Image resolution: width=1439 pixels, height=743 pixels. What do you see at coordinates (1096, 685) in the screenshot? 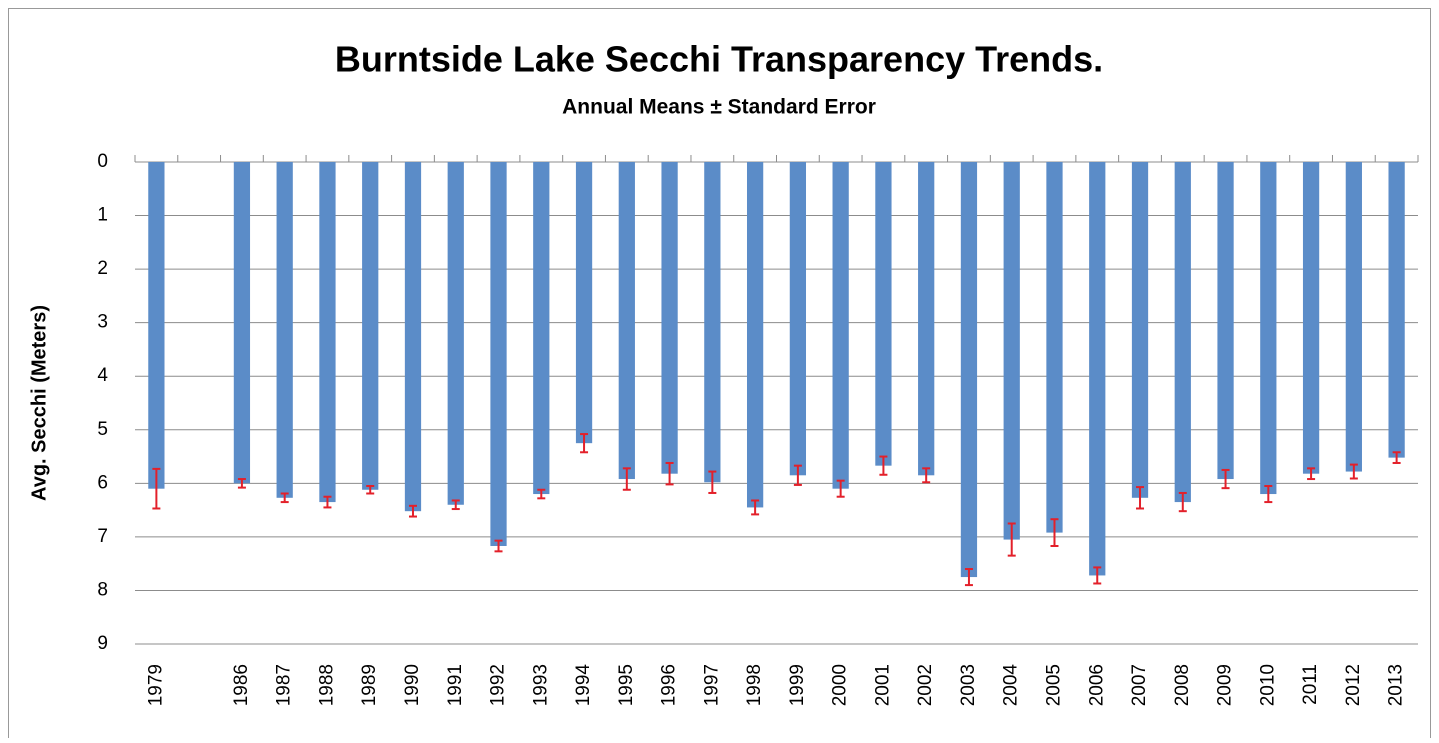
I see `x-tick-label: 2006` at bounding box center [1096, 685].